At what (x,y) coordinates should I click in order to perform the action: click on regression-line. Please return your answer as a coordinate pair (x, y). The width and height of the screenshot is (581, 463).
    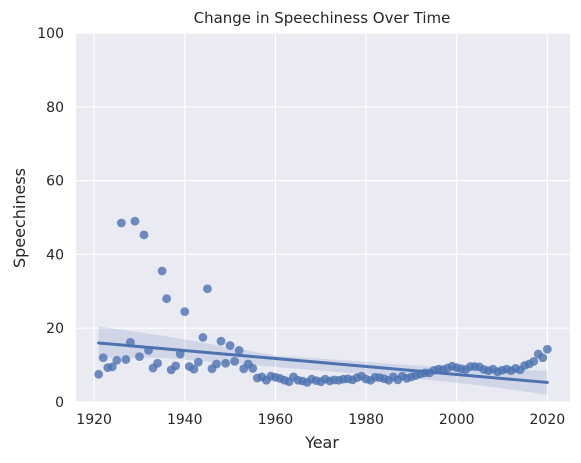
    Looking at the image, I should click on (323, 362).